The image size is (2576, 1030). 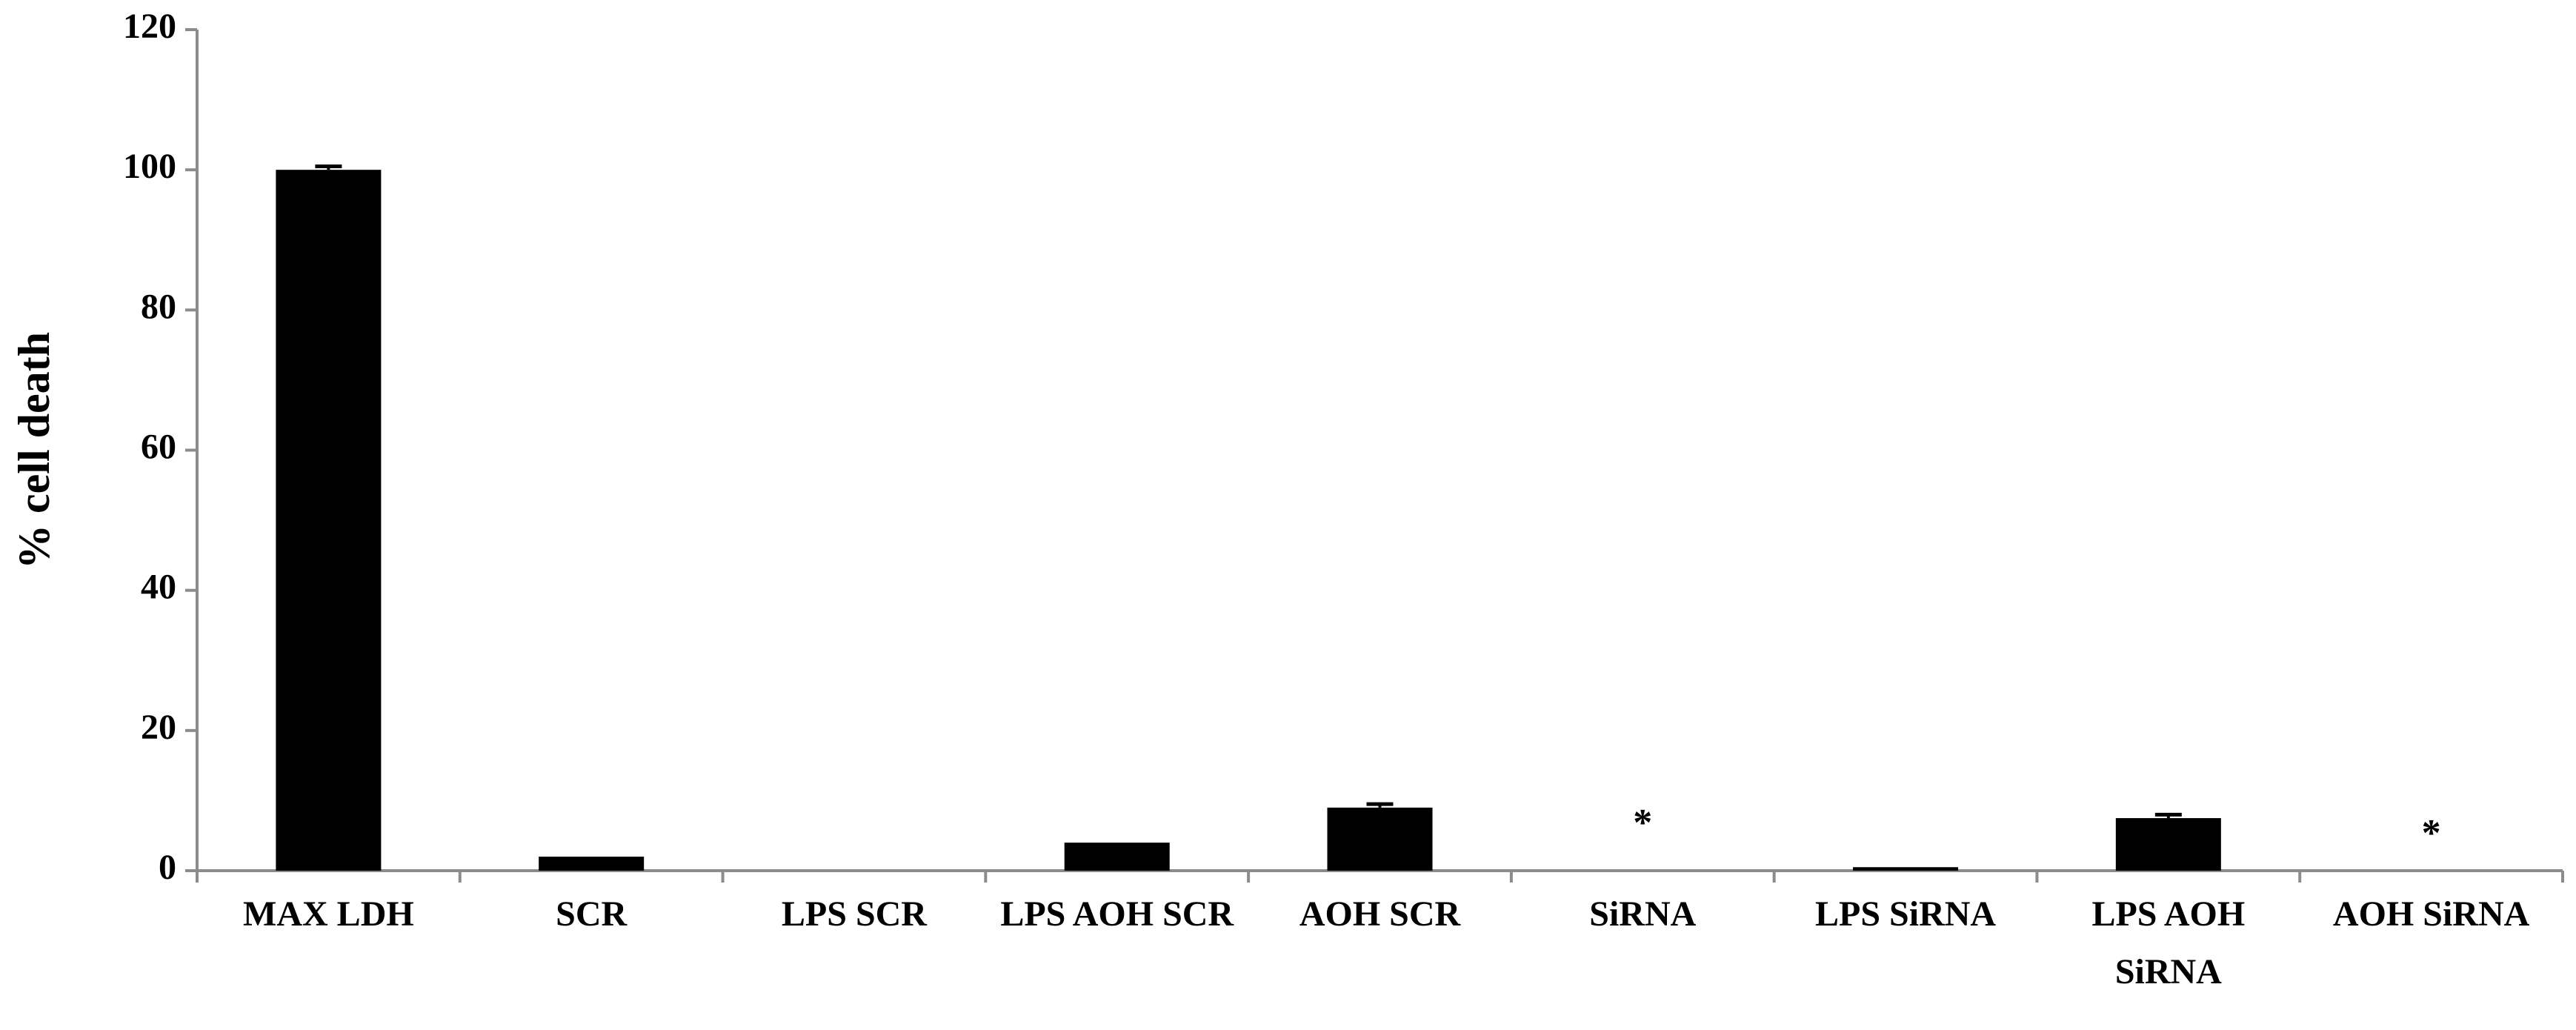 What do you see at coordinates (34, 450) in the screenshot?
I see `y-axis-label: % cell death` at bounding box center [34, 450].